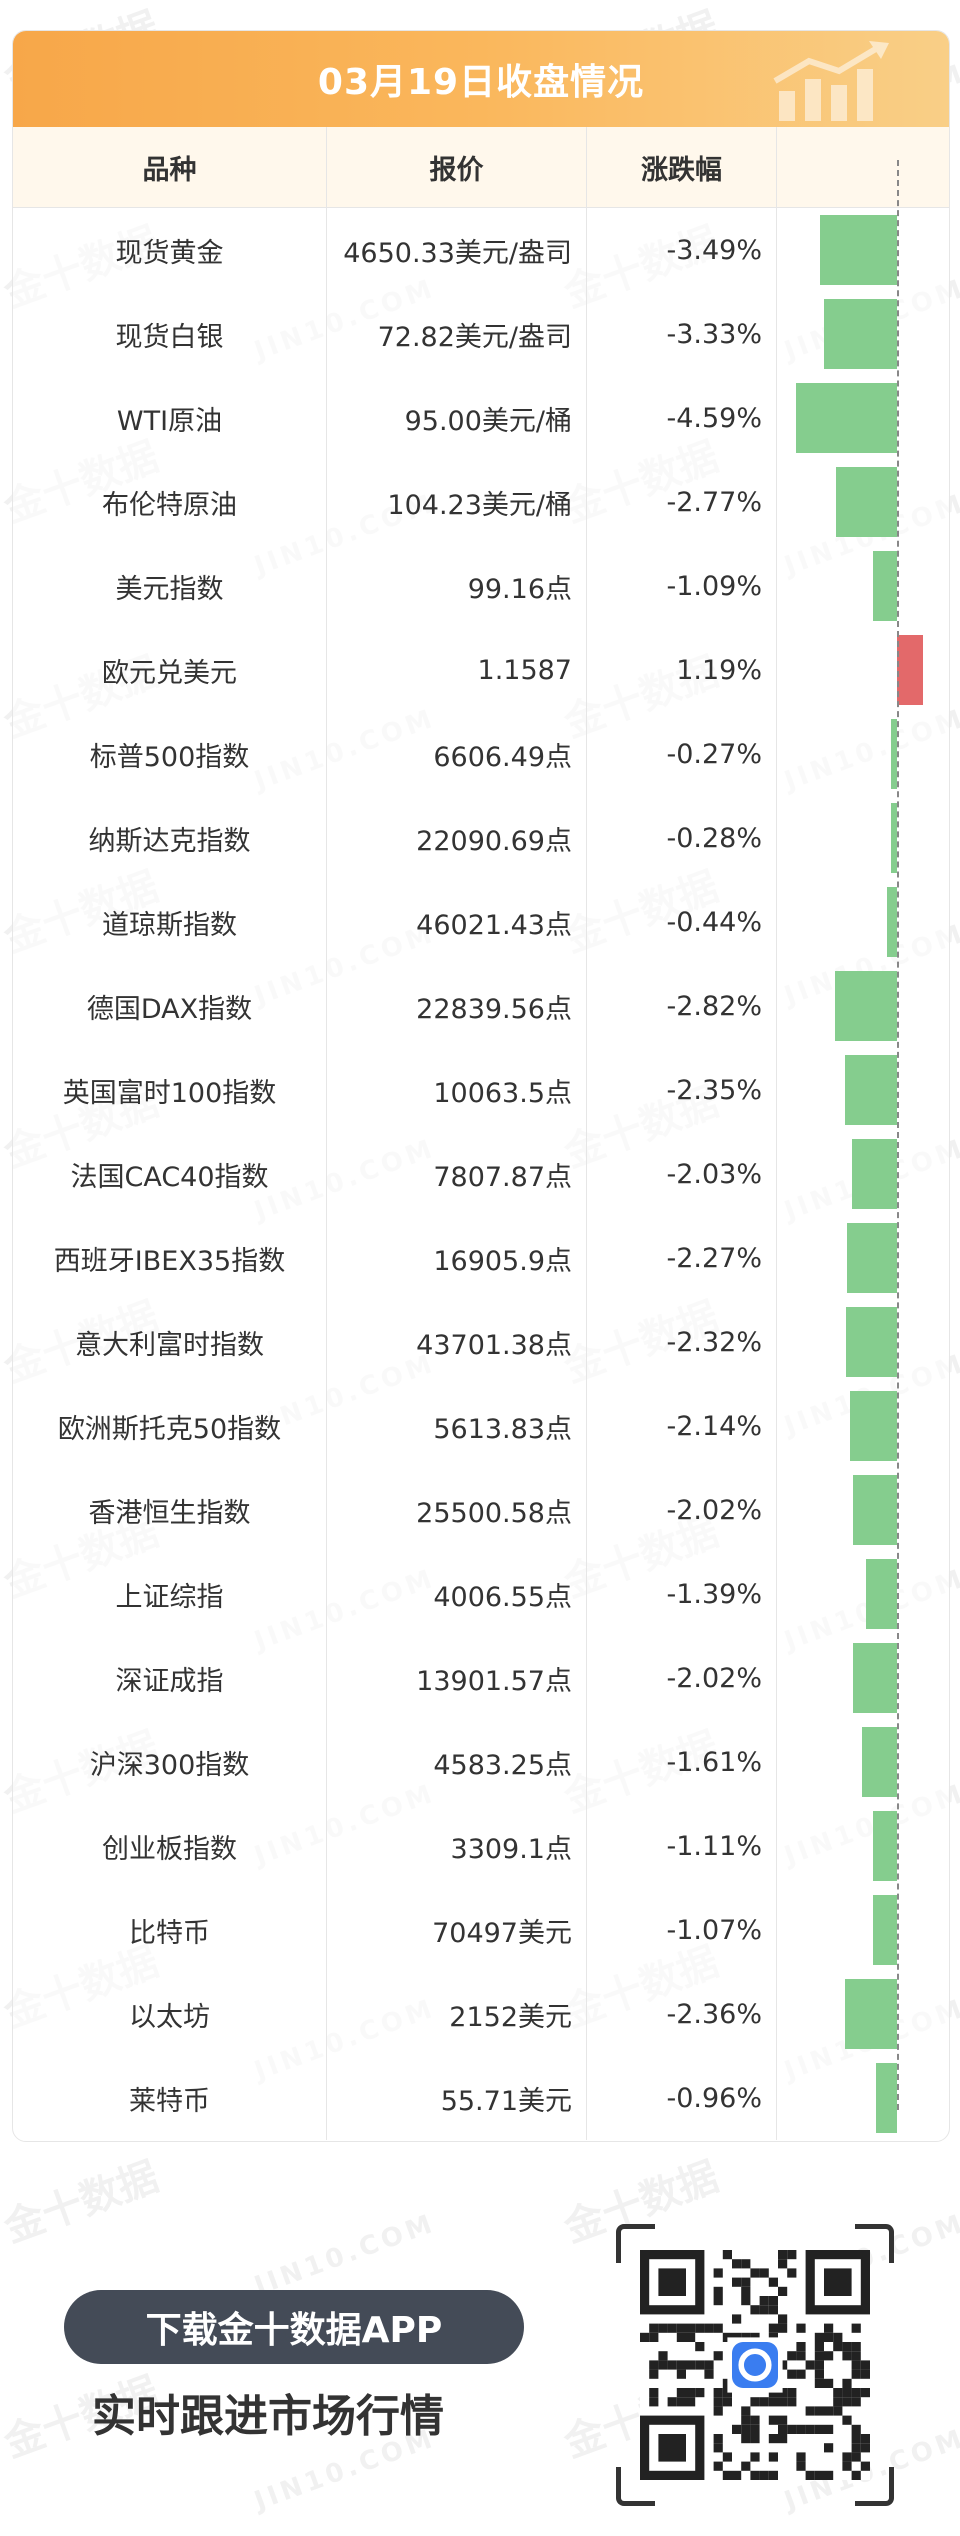  I want to click on table-row: 上证综指 4006.55点 -1.39%, so click(481, 1594).